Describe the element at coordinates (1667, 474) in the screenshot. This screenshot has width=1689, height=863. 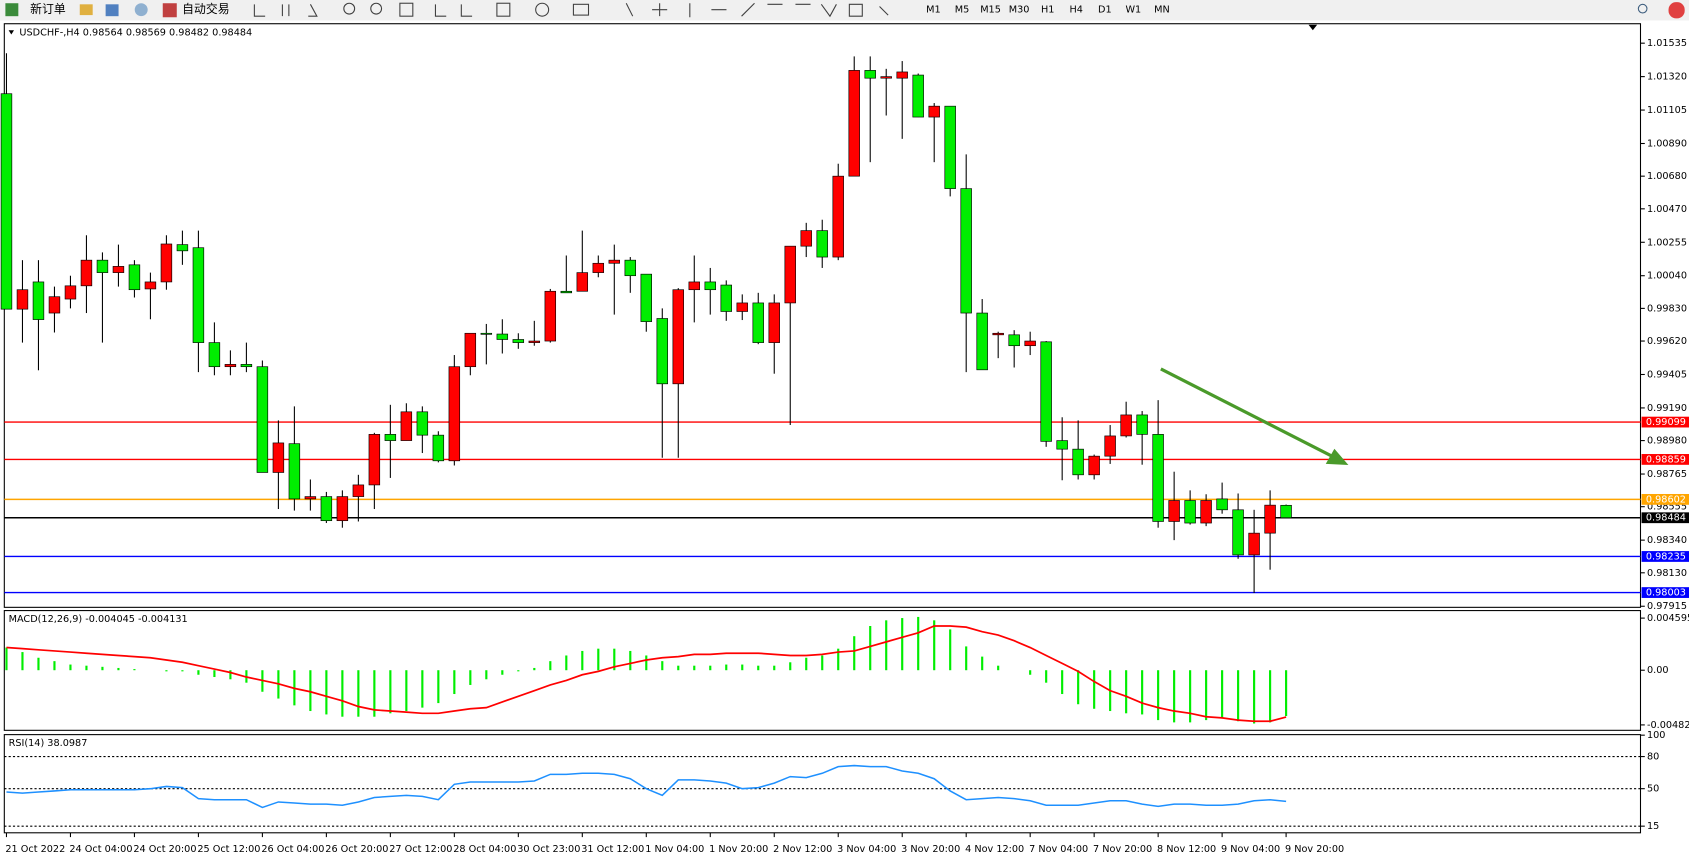
I see `y-tick-label: 0.98765` at that location.